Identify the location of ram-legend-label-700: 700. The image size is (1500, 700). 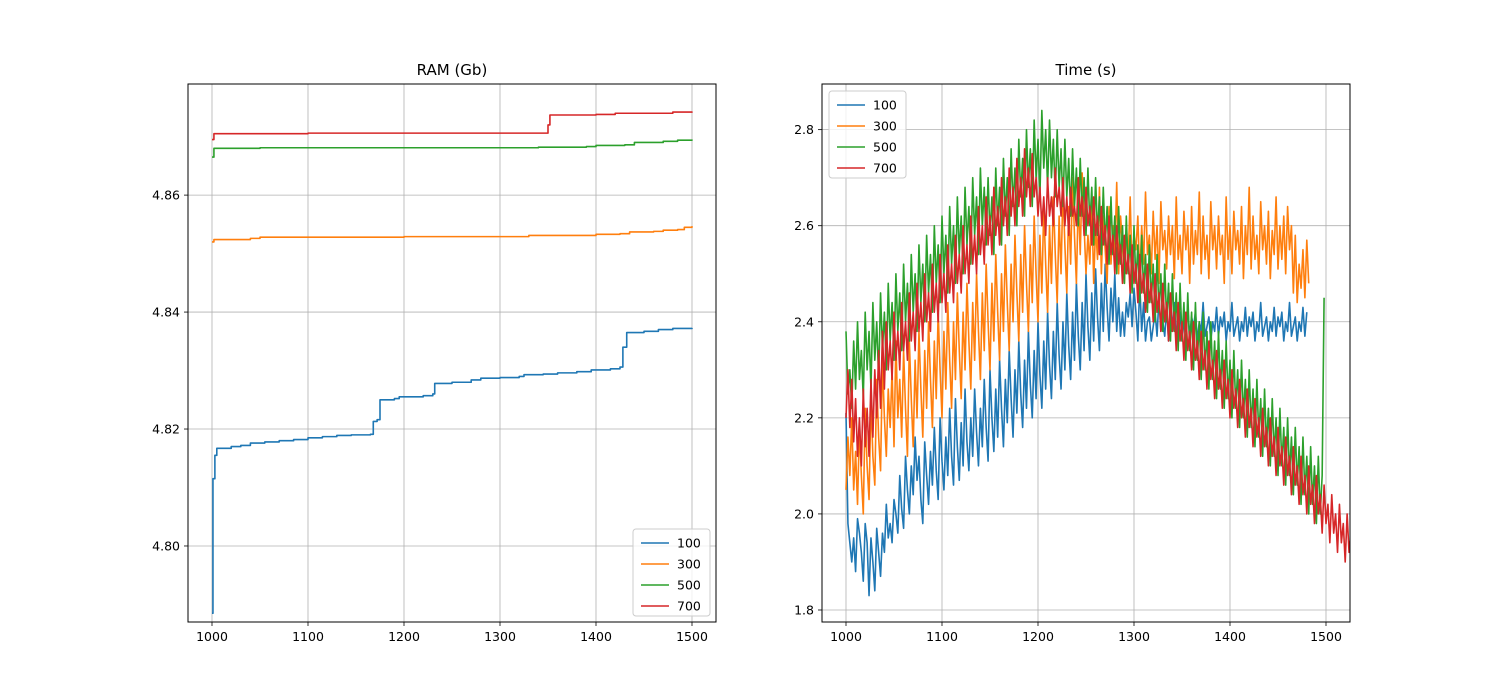
(689, 606).